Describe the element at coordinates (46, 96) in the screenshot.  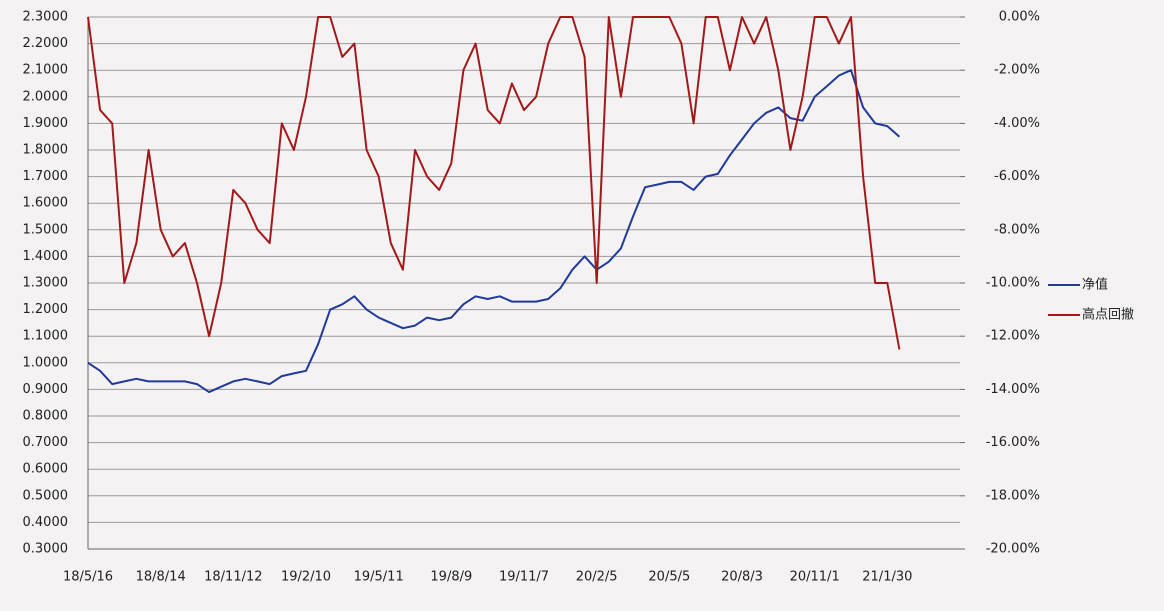
I see `y-tick-label: 2.0000` at that location.